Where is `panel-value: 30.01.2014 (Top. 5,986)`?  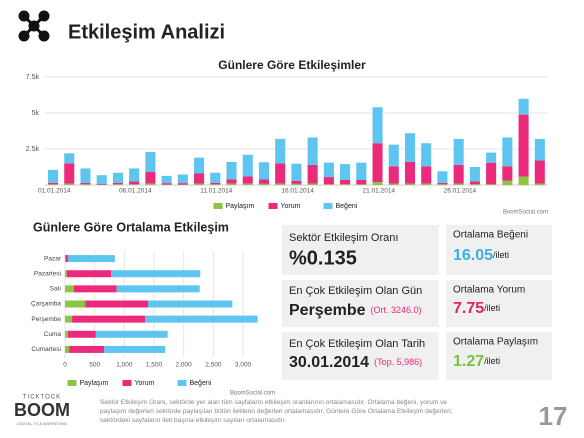 panel-value: 30.01.2014 (Top. 5,986) is located at coordinates (355, 362).